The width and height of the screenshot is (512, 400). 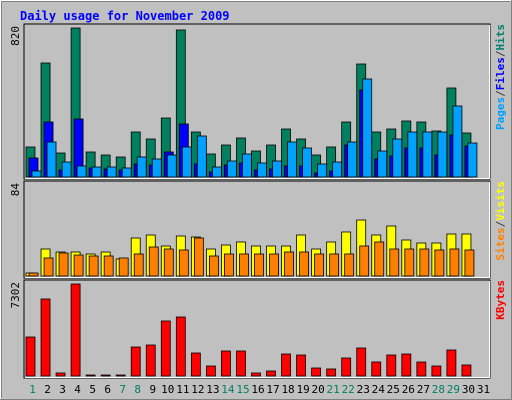 I want to click on x-tick-label: 5, so click(x=92, y=389).